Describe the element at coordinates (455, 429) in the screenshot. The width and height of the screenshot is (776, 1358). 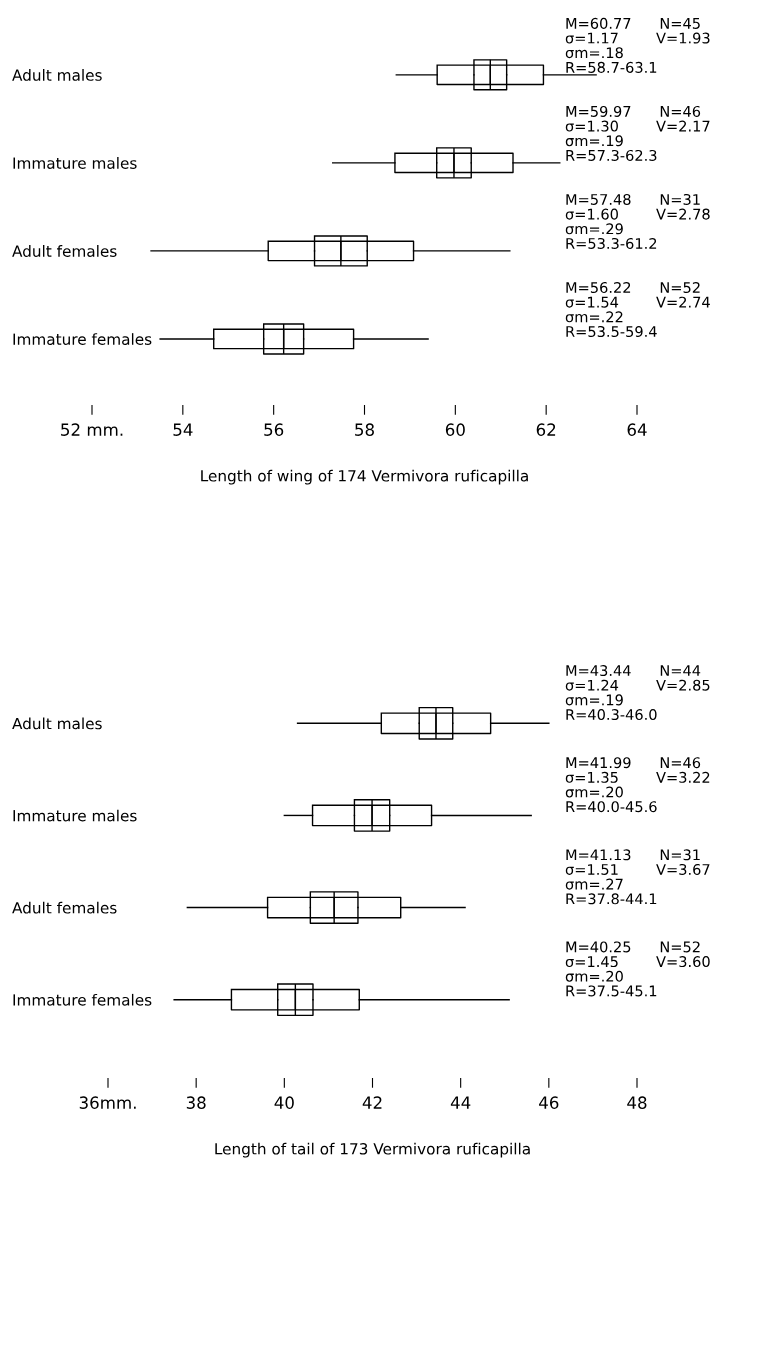
I see `x-tick-label: 60` at that location.